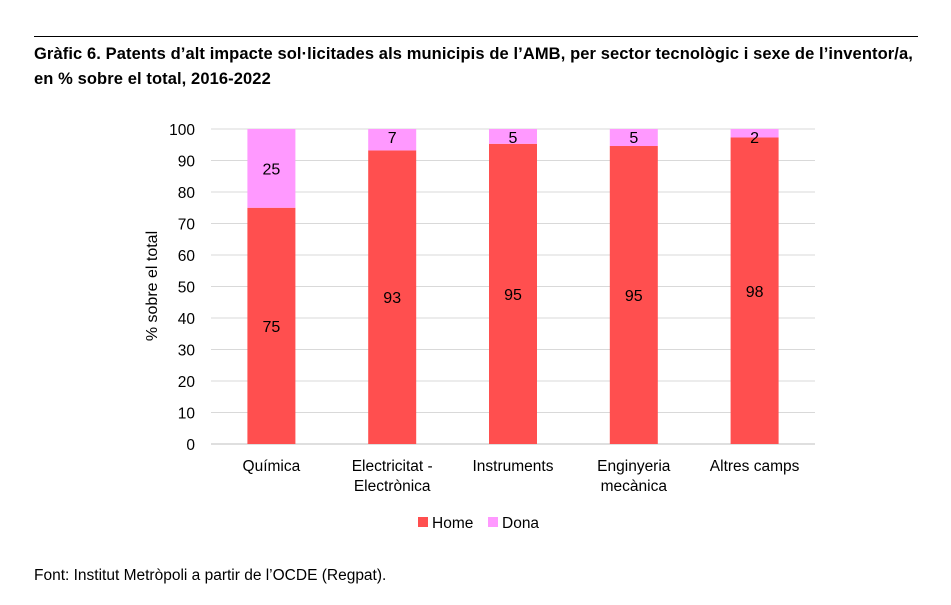 The width and height of the screenshot is (951, 605). I want to click on x-category-label: mecànica, so click(634, 486).